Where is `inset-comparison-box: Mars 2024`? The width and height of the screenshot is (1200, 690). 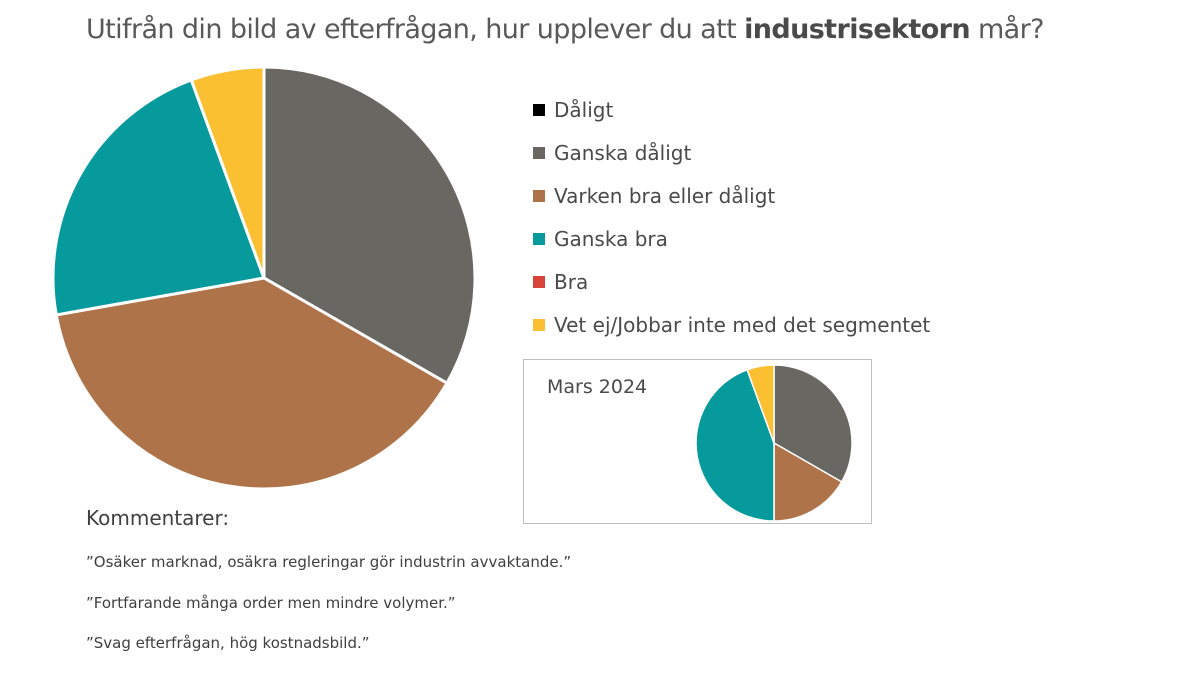
inset-comparison-box: Mars 2024 is located at coordinates (697, 441).